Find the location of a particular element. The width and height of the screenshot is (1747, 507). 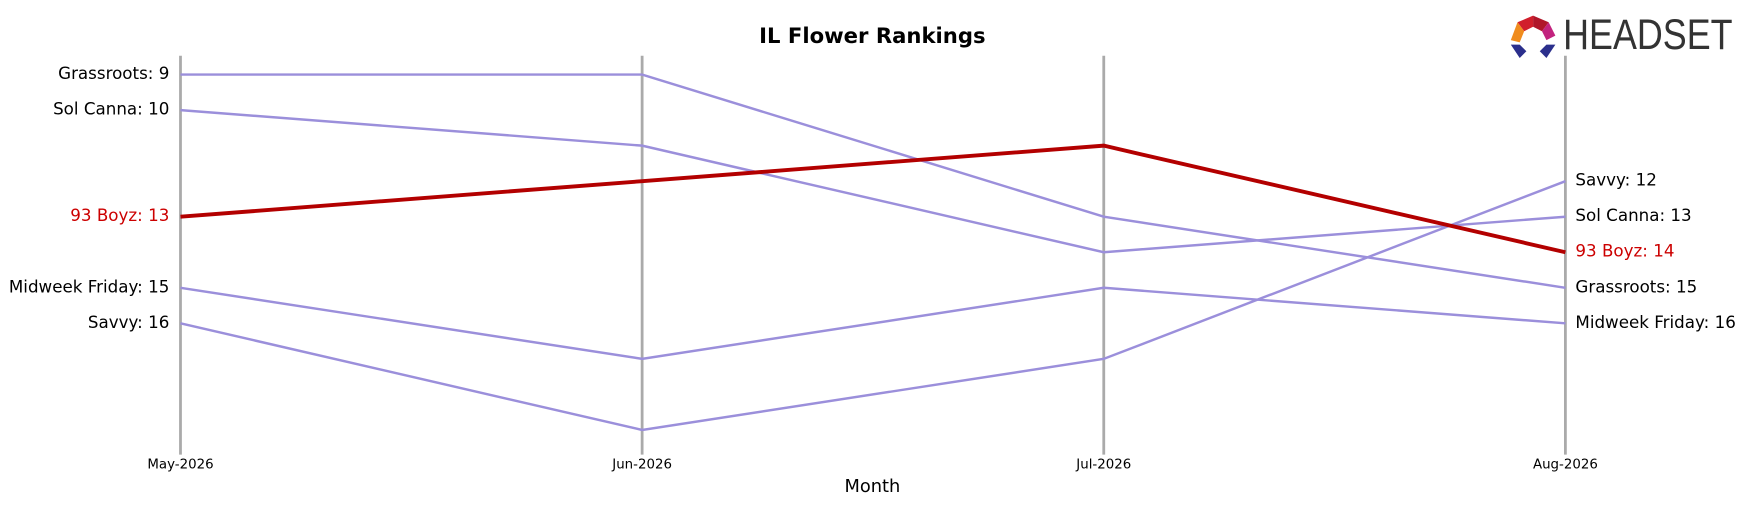

rank-label: 93 Boyz: 13 is located at coordinates (119, 215).